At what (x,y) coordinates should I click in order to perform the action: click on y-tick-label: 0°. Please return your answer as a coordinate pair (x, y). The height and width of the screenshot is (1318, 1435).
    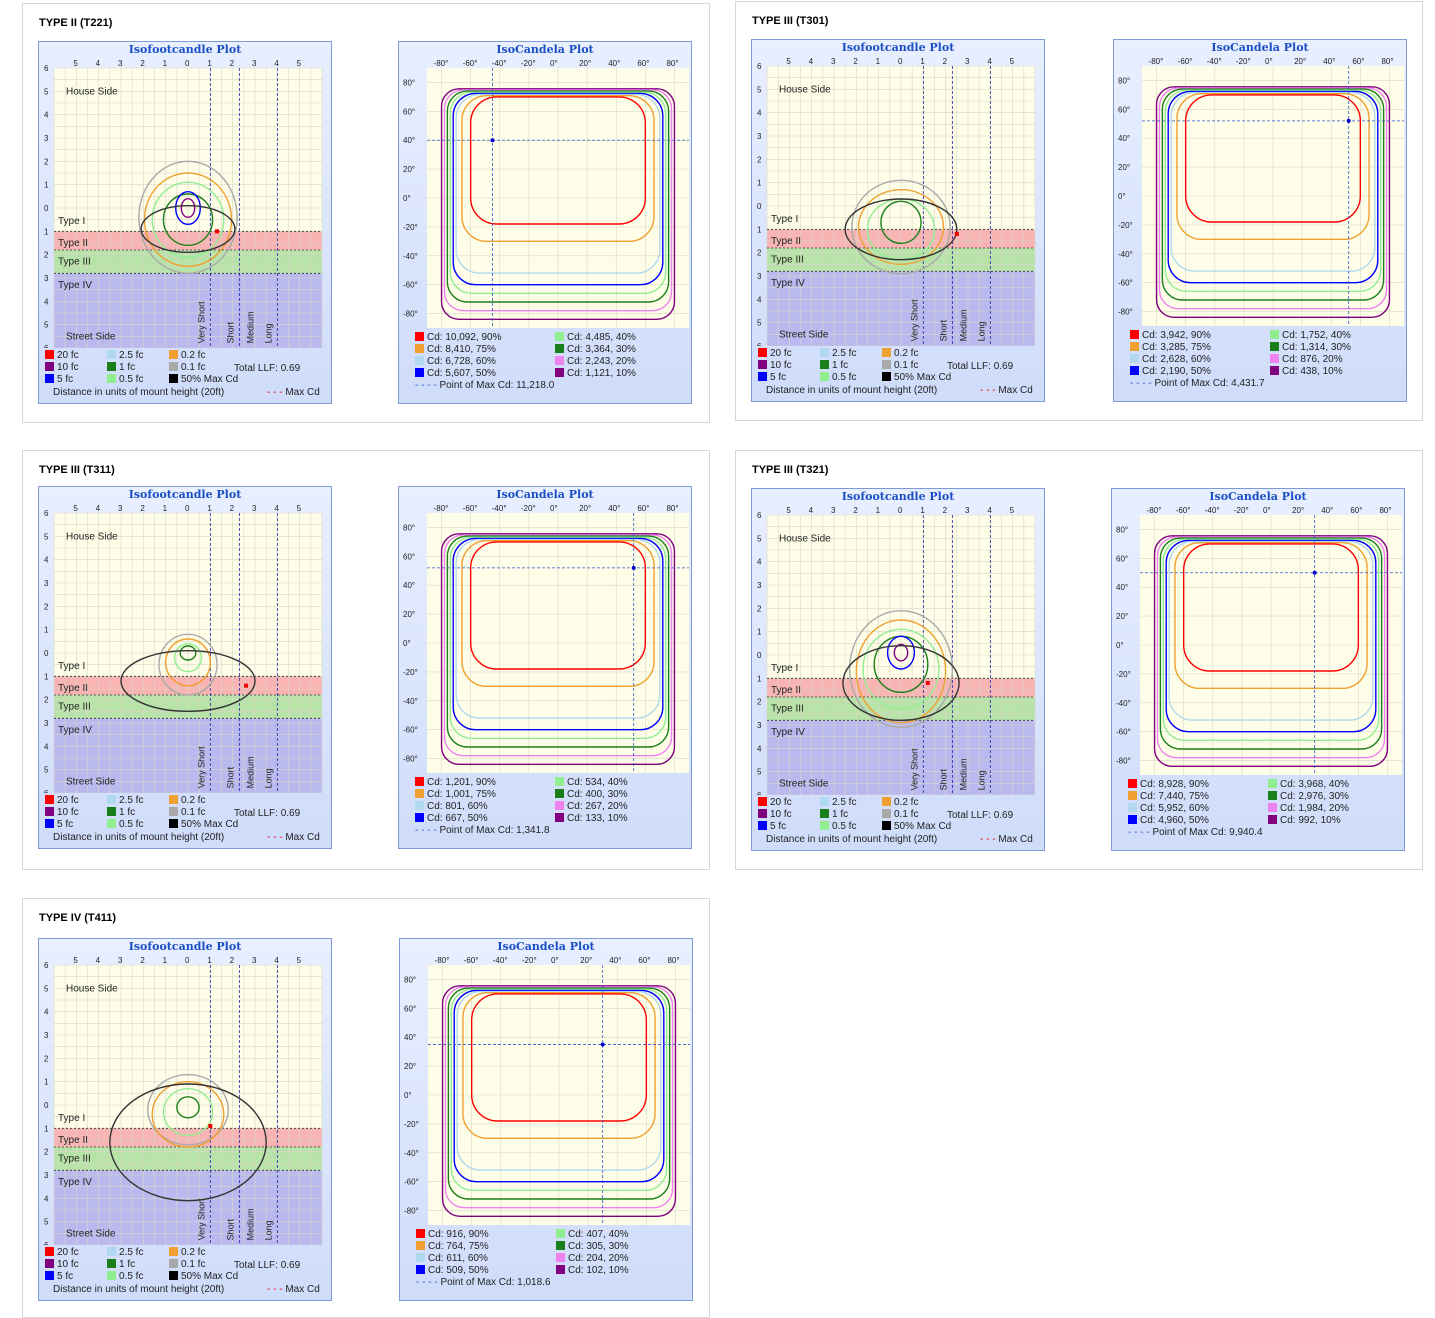
    Looking at the image, I should click on (407, 643).